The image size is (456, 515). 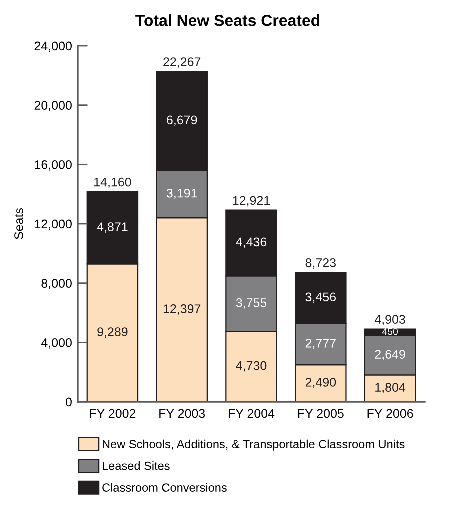 I want to click on y-tick-label: 4,000, so click(x=56, y=343).